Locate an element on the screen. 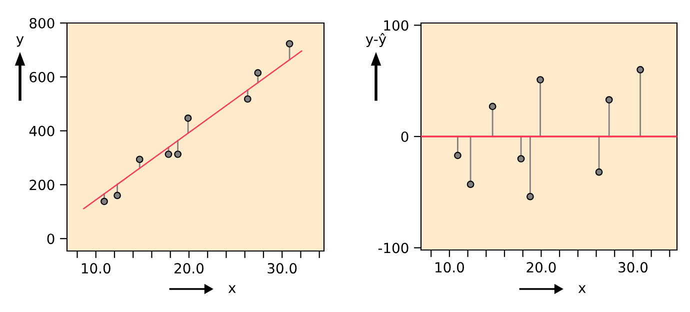 Image resolution: width=690 pixels, height=312 pixels. y-axis-title: y-ŷ is located at coordinates (376, 40).